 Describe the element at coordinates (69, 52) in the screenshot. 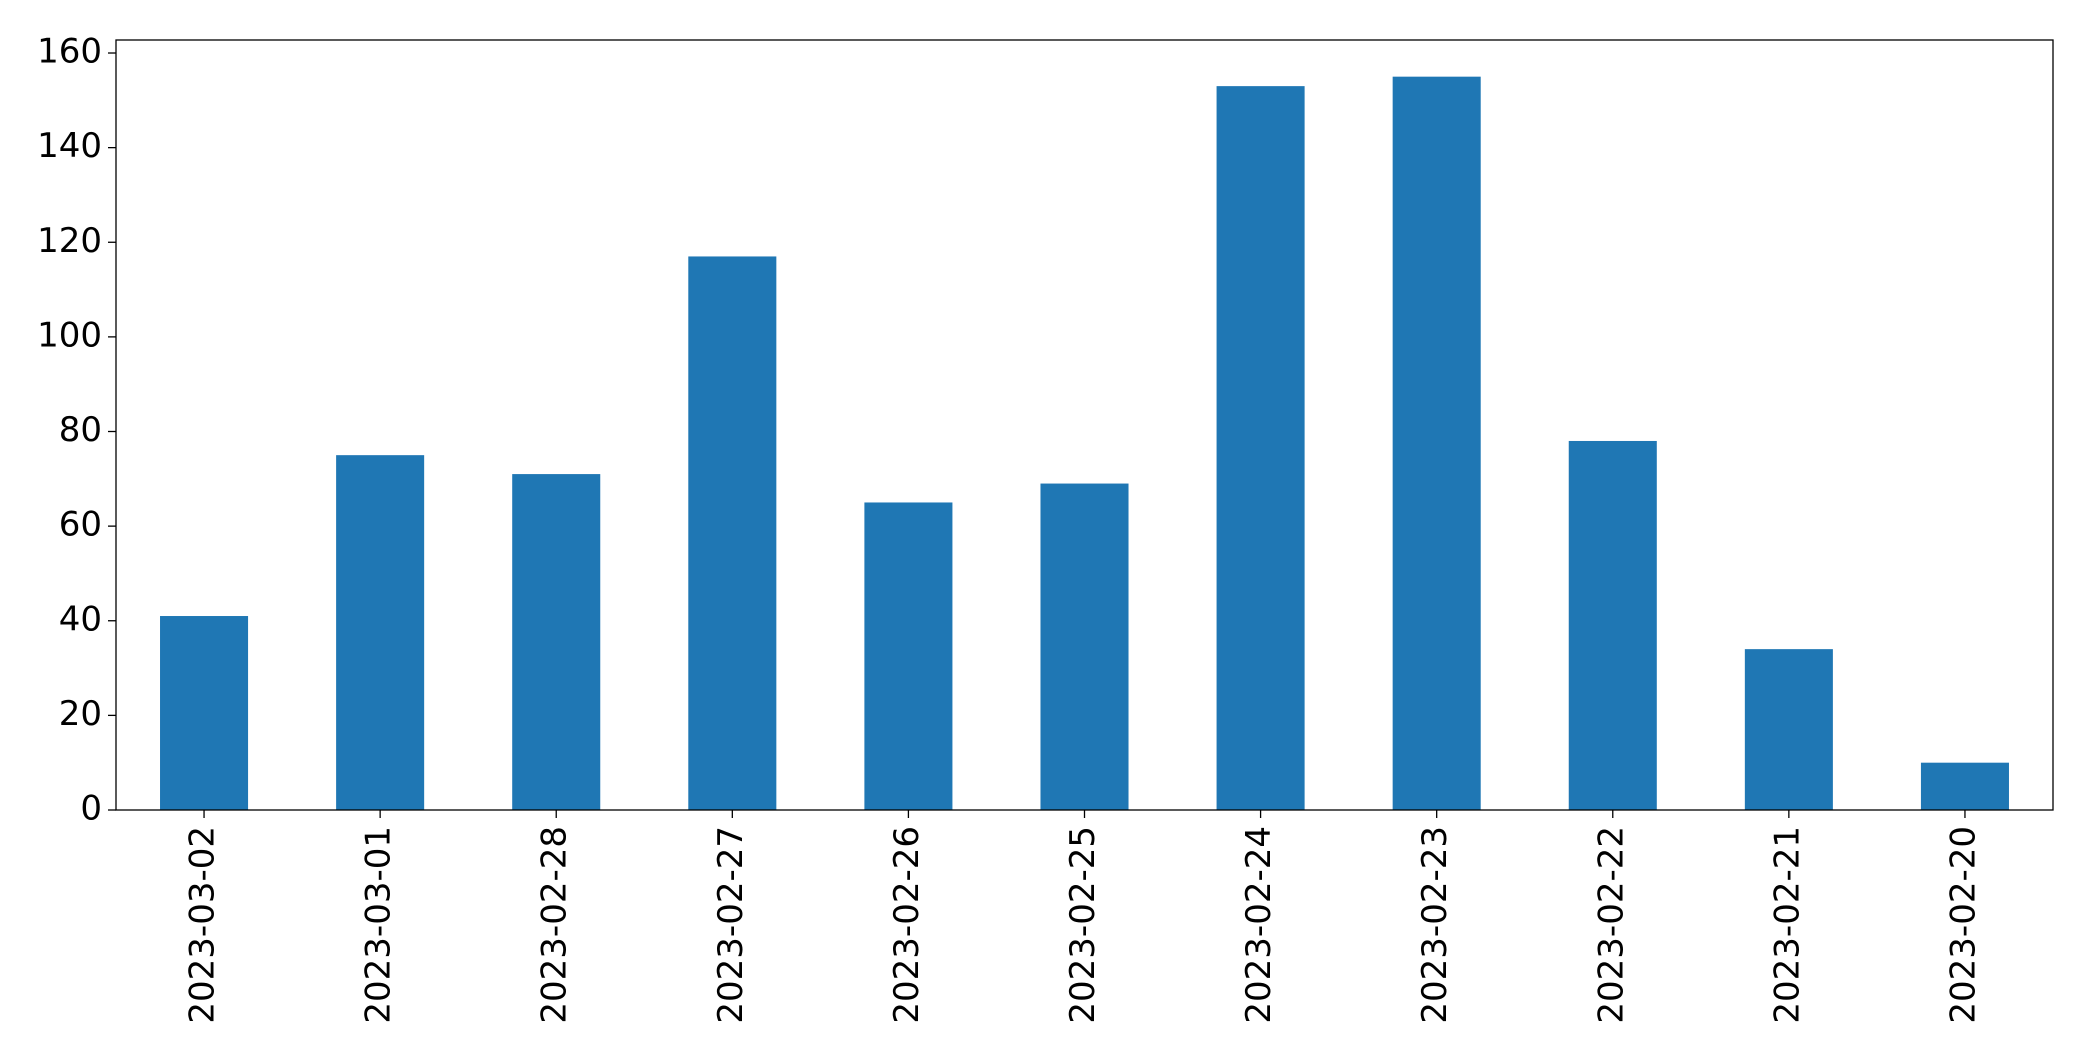

I see `y-tick-label: 160` at that location.